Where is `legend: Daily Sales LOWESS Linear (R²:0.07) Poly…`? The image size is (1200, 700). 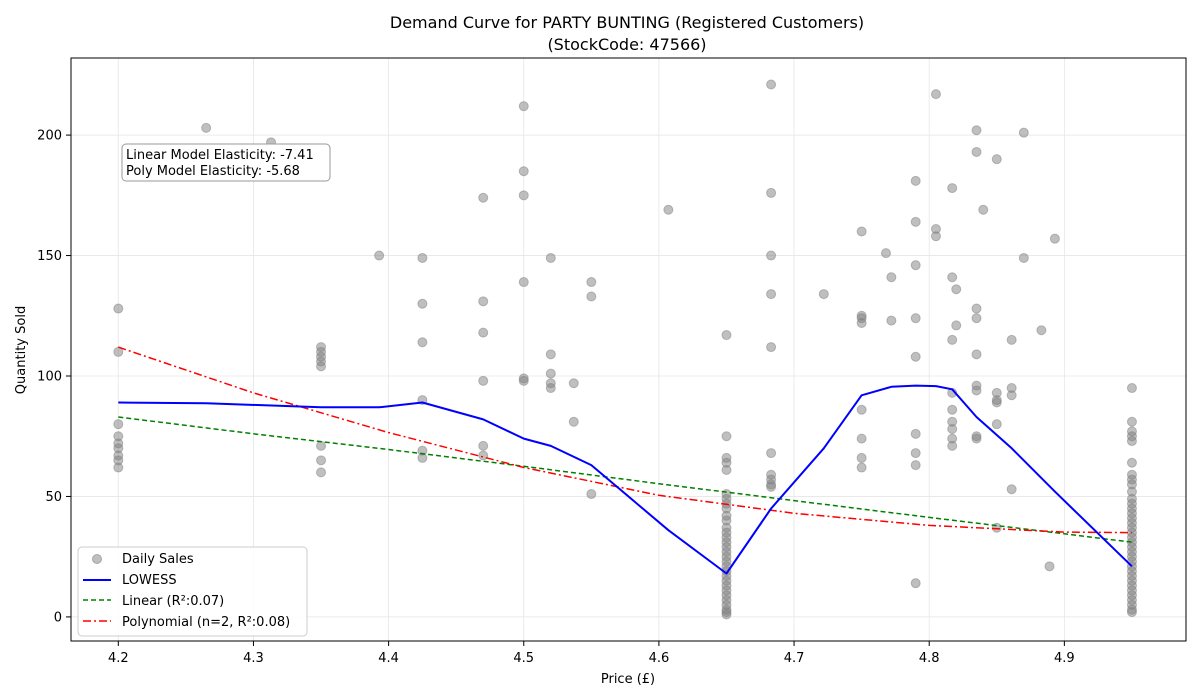 legend: Daily Sales LOWESS Linear (R²:0.07) Poly… is located at coordinates (192, 591).